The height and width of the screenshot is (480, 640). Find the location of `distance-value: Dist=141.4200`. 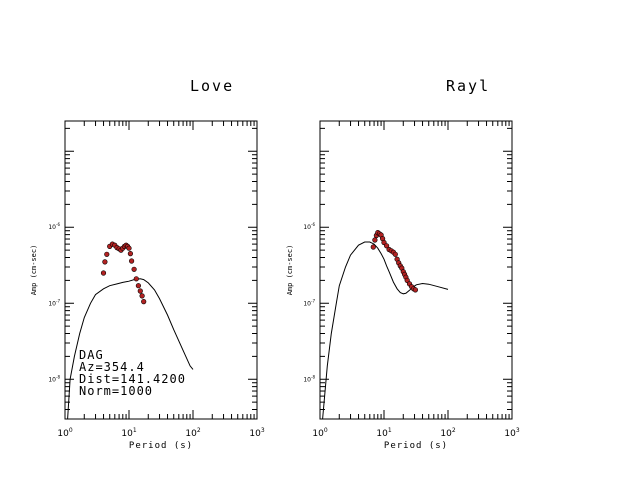

distance-value: Dist=141.4200 is located at coordinates (132, 379).